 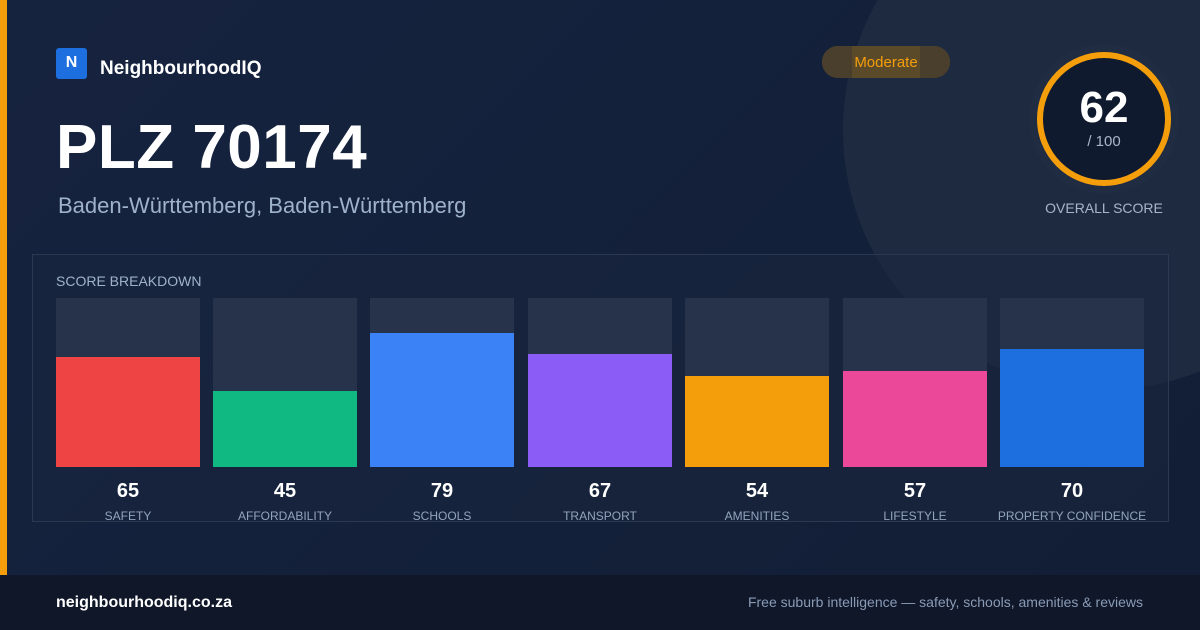 I want to click on footer-site-link: neighbourhoodiq.co.za, so click(x=144, y=602).